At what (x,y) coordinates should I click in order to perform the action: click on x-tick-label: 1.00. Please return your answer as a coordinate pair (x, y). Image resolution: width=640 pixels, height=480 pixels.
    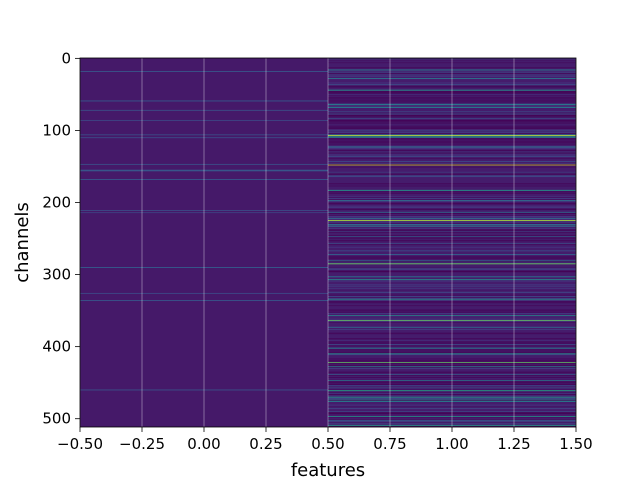
    Looking at the image, I should click on (451, 444).